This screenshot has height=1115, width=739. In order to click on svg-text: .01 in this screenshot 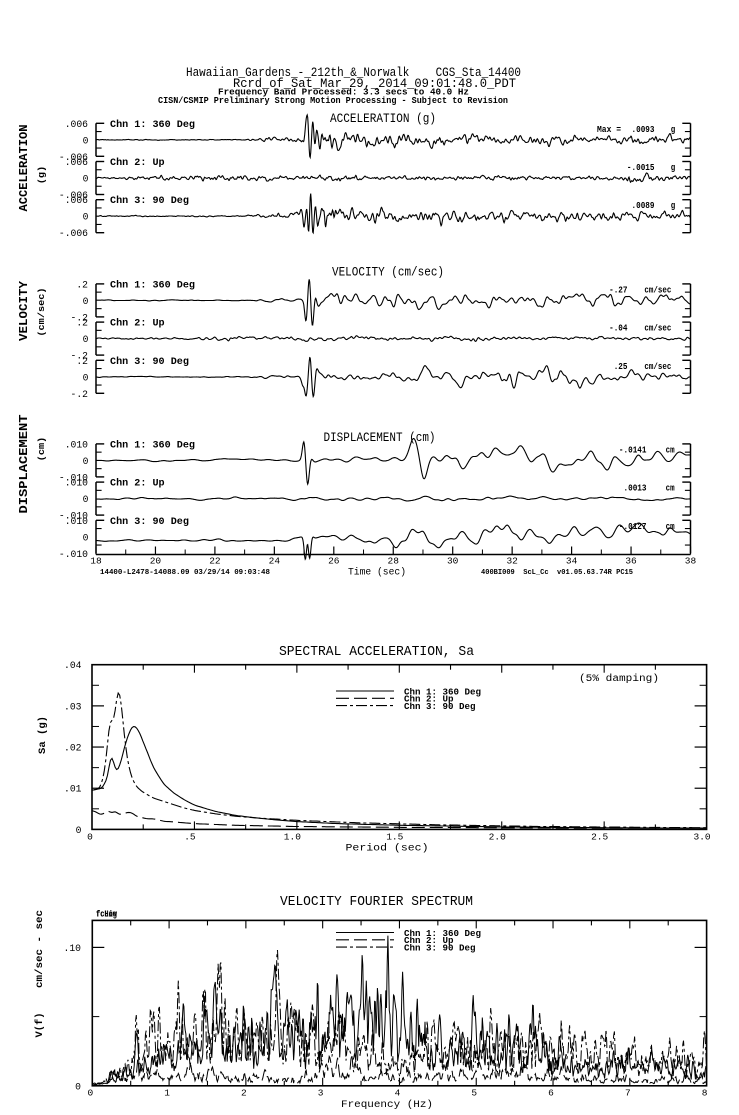, I will do `click(73, 789)`.